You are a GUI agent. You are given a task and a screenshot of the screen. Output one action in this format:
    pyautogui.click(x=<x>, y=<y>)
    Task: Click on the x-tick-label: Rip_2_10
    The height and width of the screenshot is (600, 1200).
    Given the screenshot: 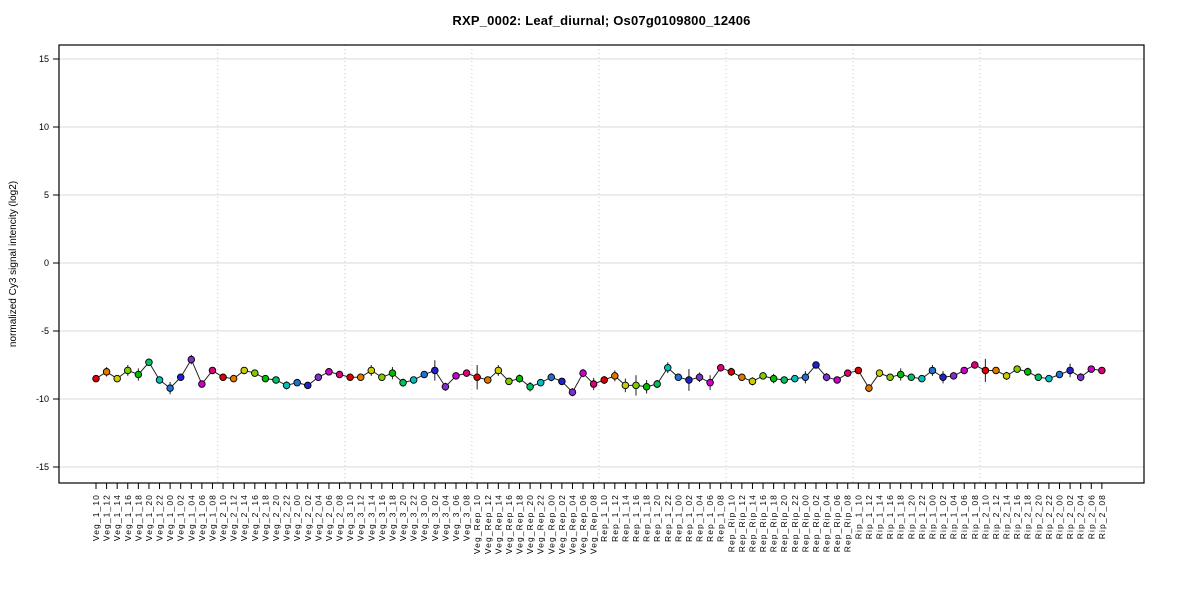 What is the action you would take?
    pyautogui.click(x=985, y=516)
    